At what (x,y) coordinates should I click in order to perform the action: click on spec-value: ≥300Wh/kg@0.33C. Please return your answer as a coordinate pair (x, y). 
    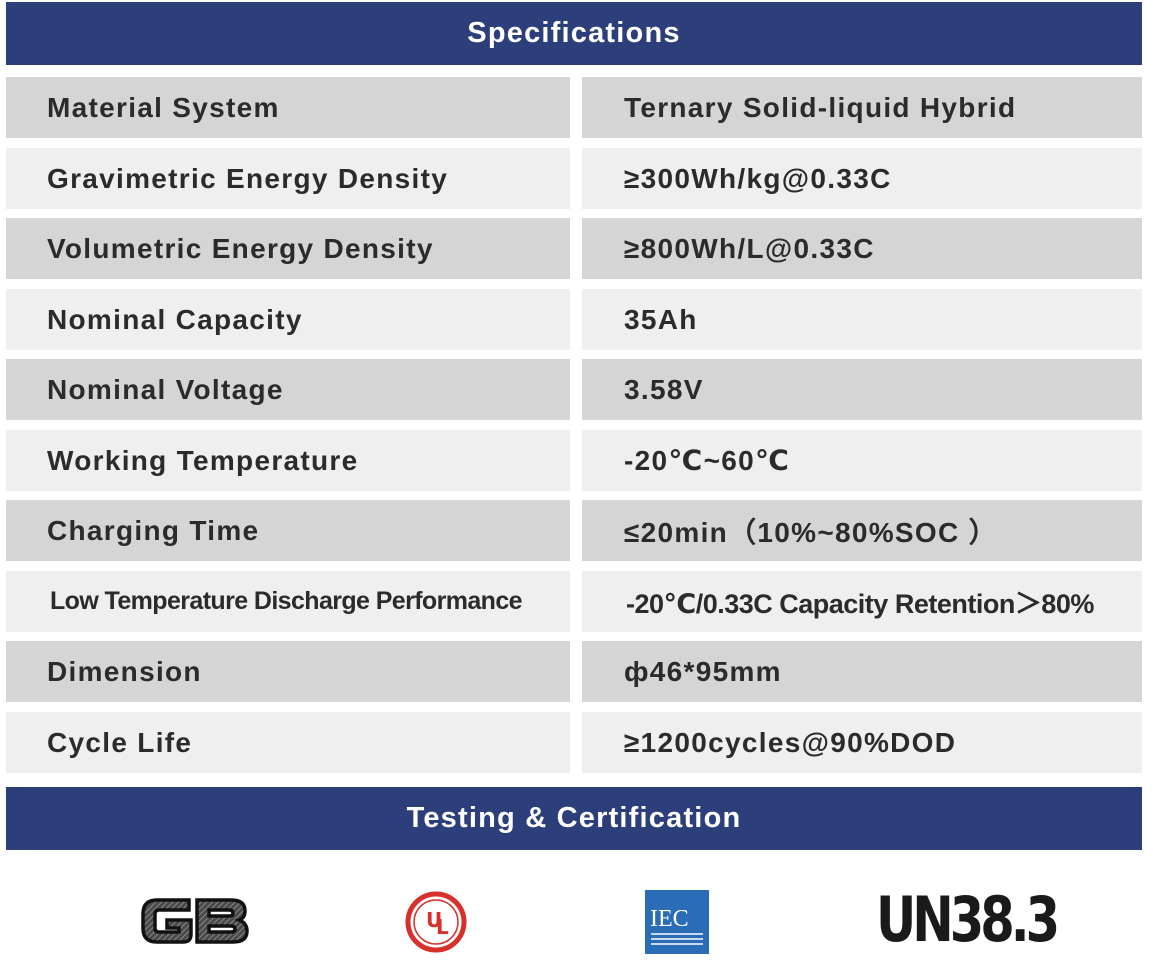
    Looking at the image, I should click on (862, 178).